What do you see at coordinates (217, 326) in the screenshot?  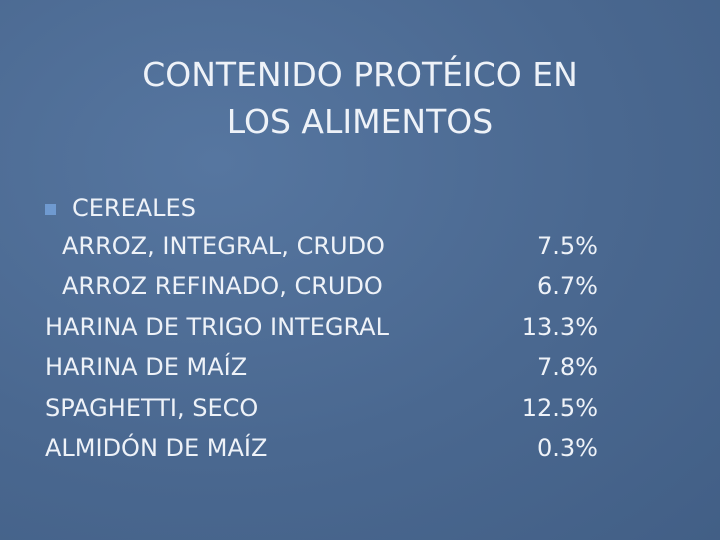 I see `row-label: HARINA DE TRIGO INTEGRAL` at bounding box center [217, 326].